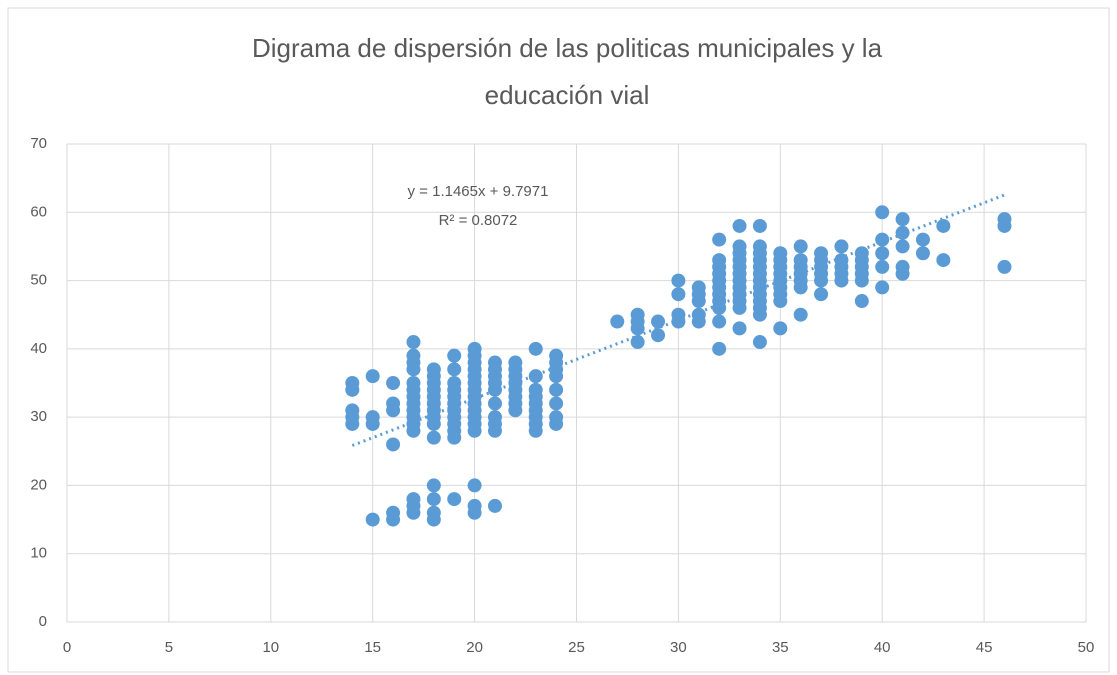  What do you see at coordinates (984, 647) in the screenshot?
I see `x-tick-label: 45` at bounding box center [984, 647].